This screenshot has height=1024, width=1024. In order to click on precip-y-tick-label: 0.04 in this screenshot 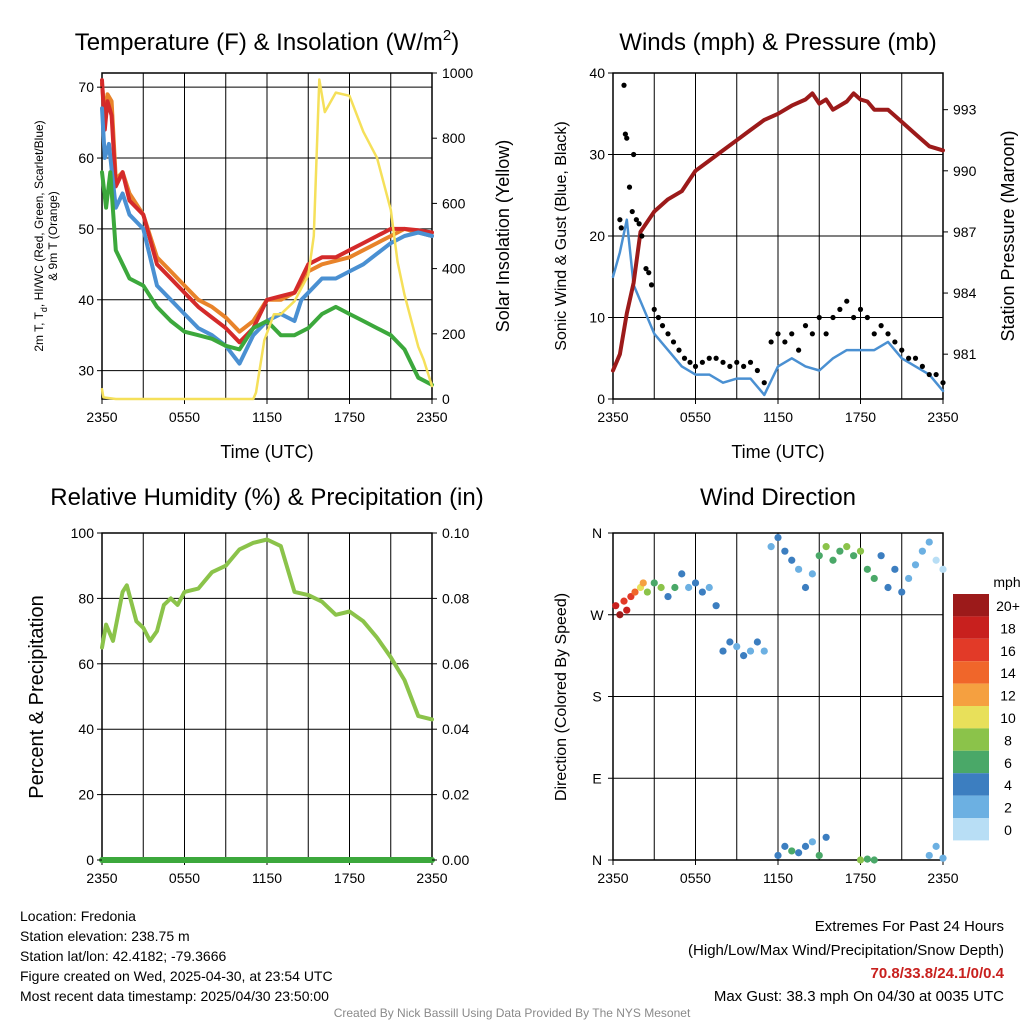, I will do `click(455, 729)`.